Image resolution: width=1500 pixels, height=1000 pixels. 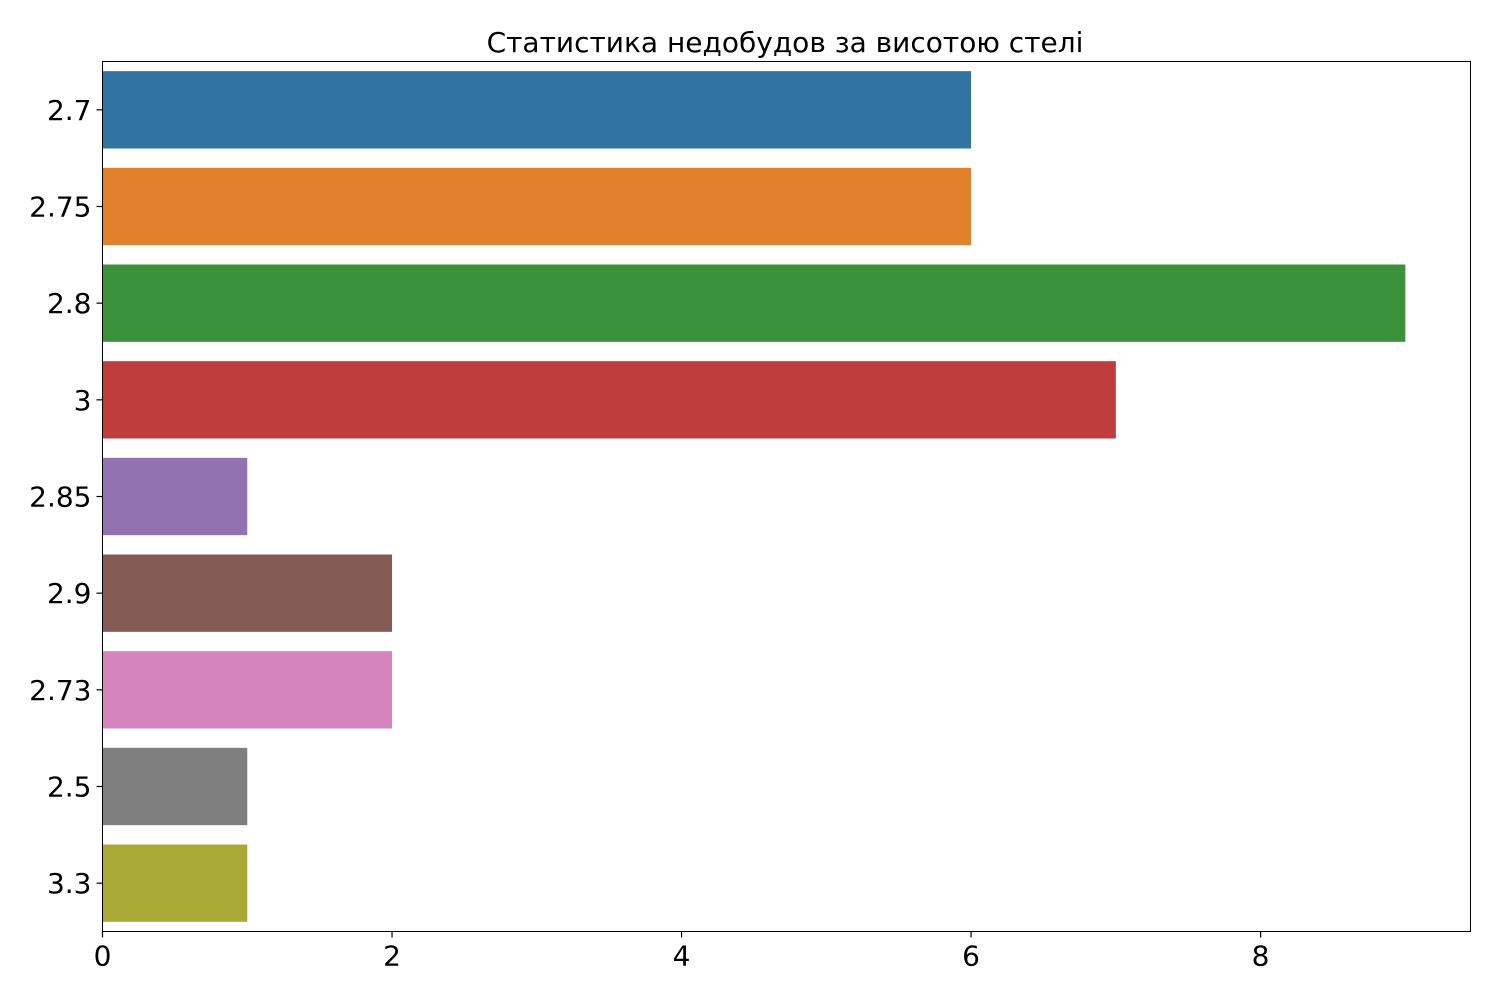 I want to click on x-tick-label: 6, so click(x=971, y=956).